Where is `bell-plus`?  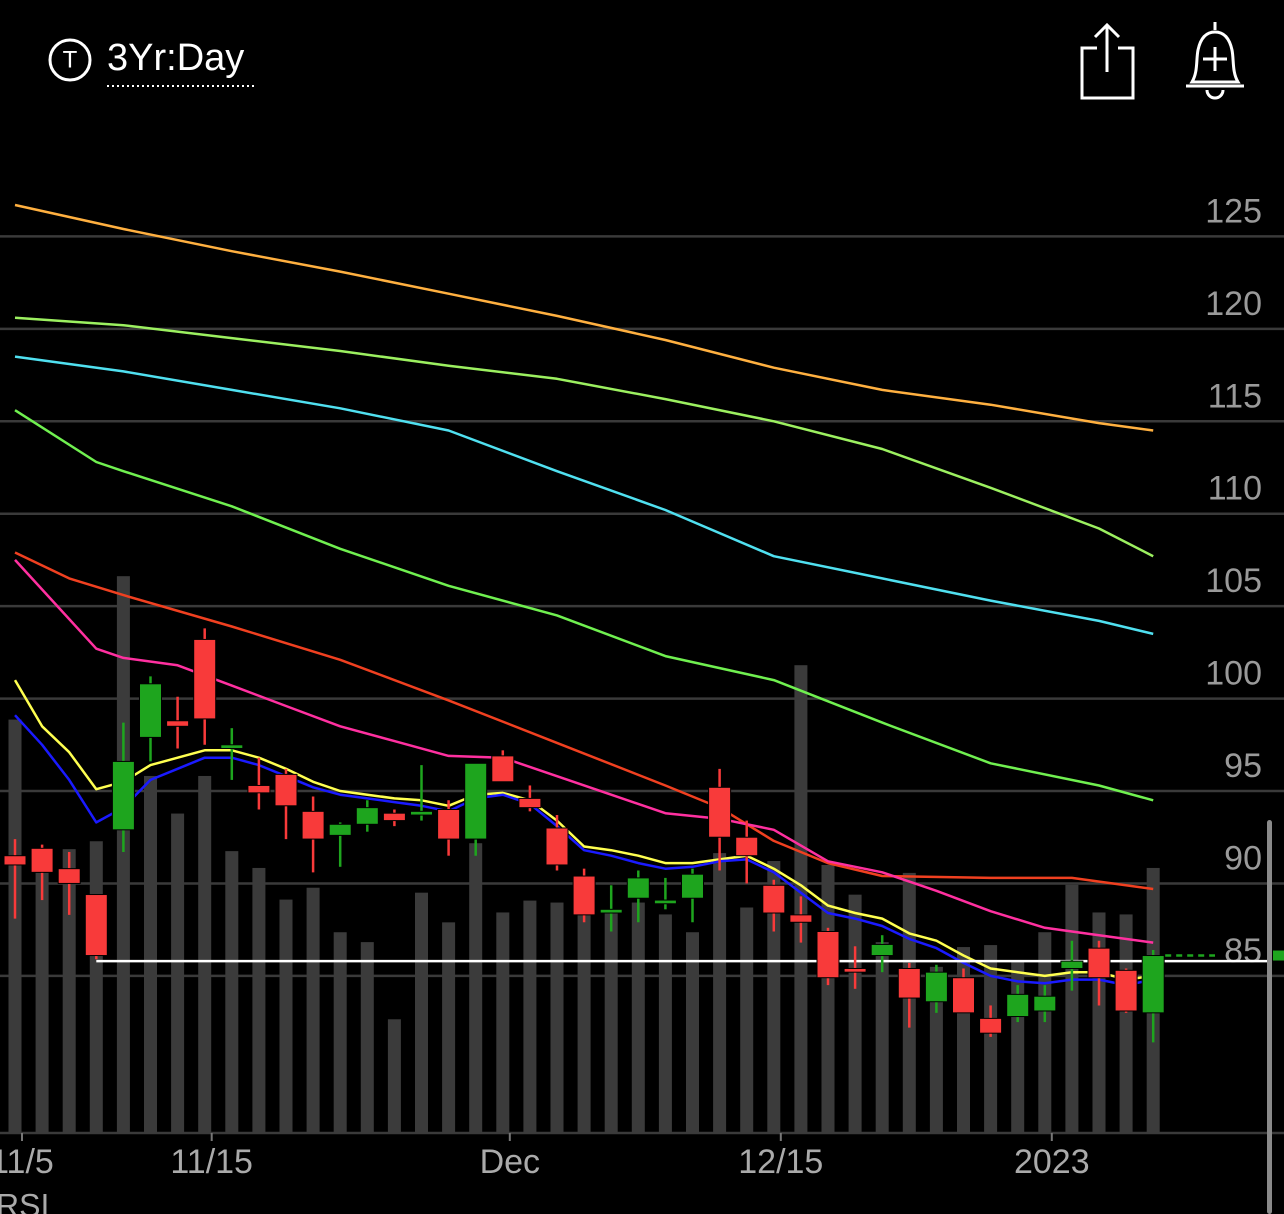
bell-plus is located at coordinates (1215, 59).